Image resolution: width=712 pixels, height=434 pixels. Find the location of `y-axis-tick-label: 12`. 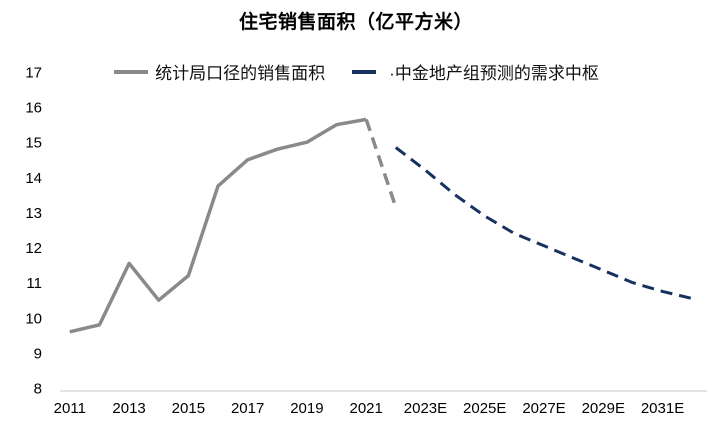

y-axis-tick-label: 12 is located at coordinates (33, 248).